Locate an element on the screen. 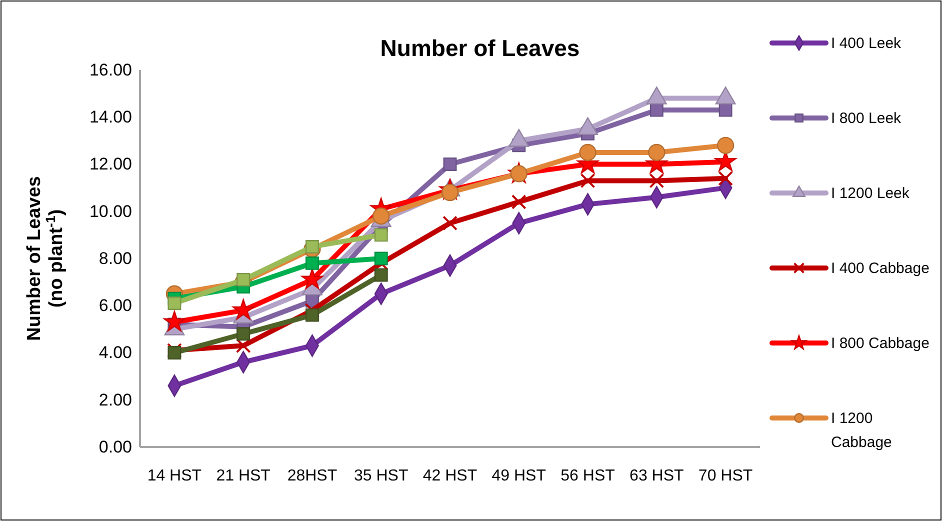  chart-title: Number of Leaves is located at coordinates (480, 48).